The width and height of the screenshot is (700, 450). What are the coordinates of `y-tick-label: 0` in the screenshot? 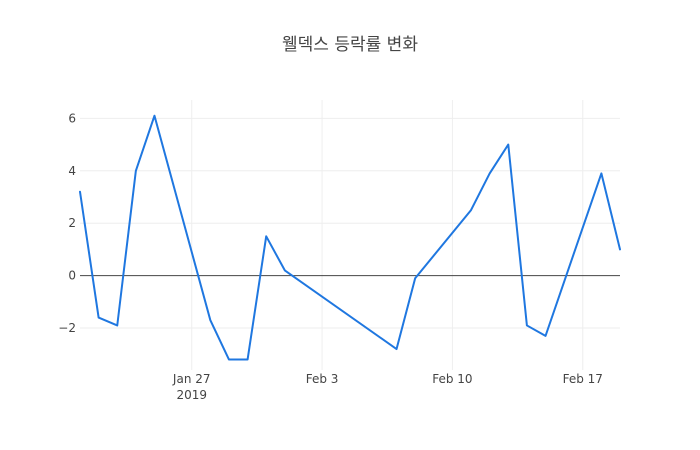 It's located at (72, 276).